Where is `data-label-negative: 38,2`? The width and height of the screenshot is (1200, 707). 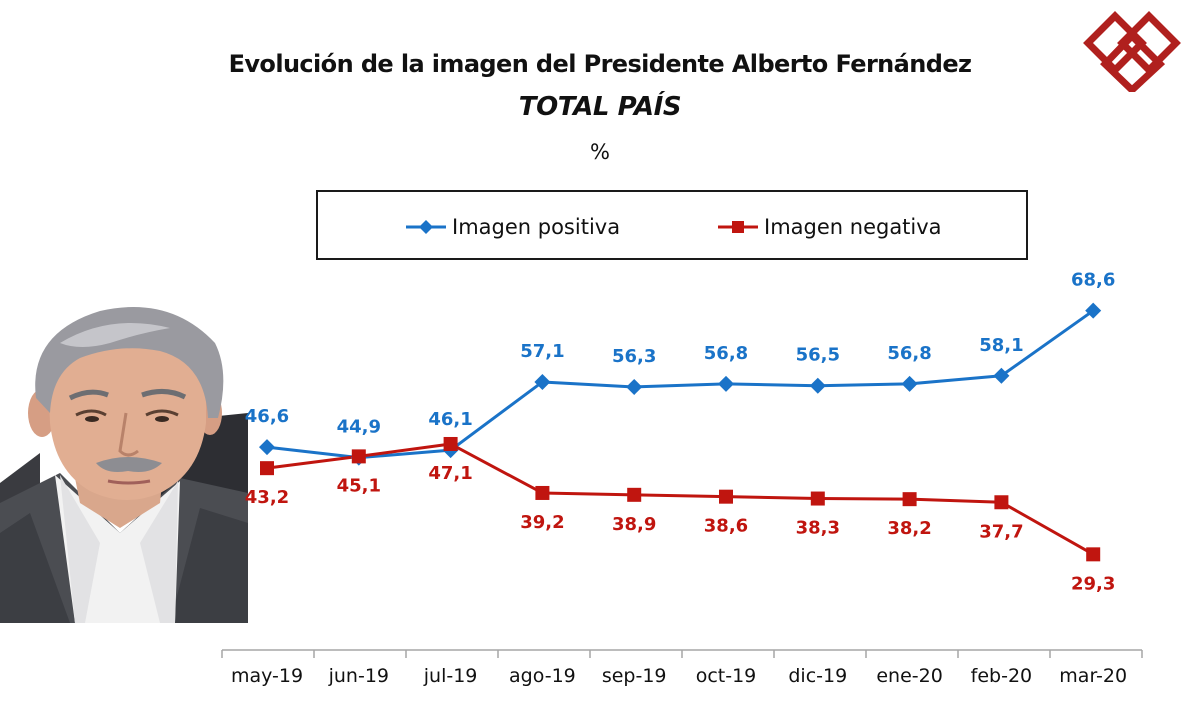
data-label-negative: 38,2 is located at coordinates (909, 528).